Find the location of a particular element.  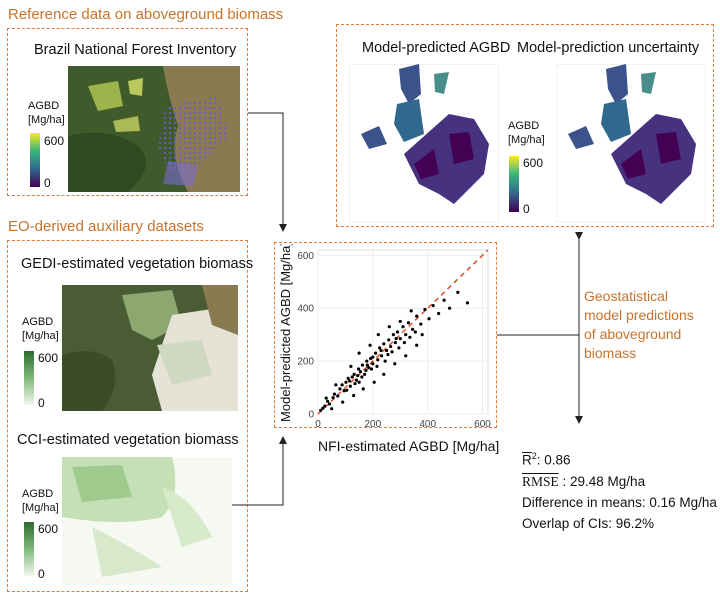

rmse-value: : 29.48 Mg/ha is located at coordinates (602, 481).